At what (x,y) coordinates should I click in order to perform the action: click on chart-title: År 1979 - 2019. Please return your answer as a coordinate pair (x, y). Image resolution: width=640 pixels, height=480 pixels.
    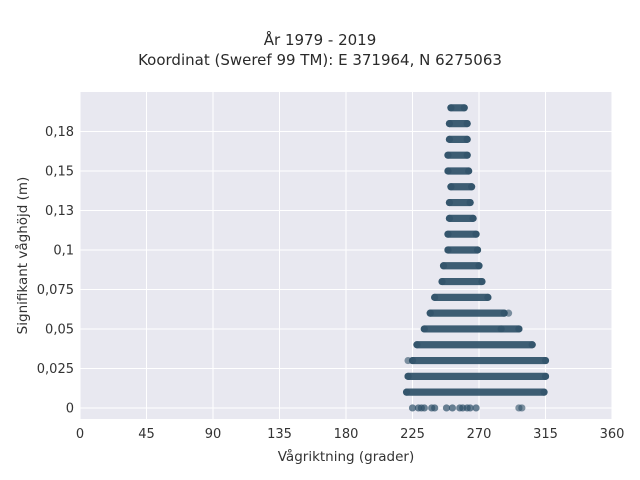
    Looking at the image, I should click on (320, 40).